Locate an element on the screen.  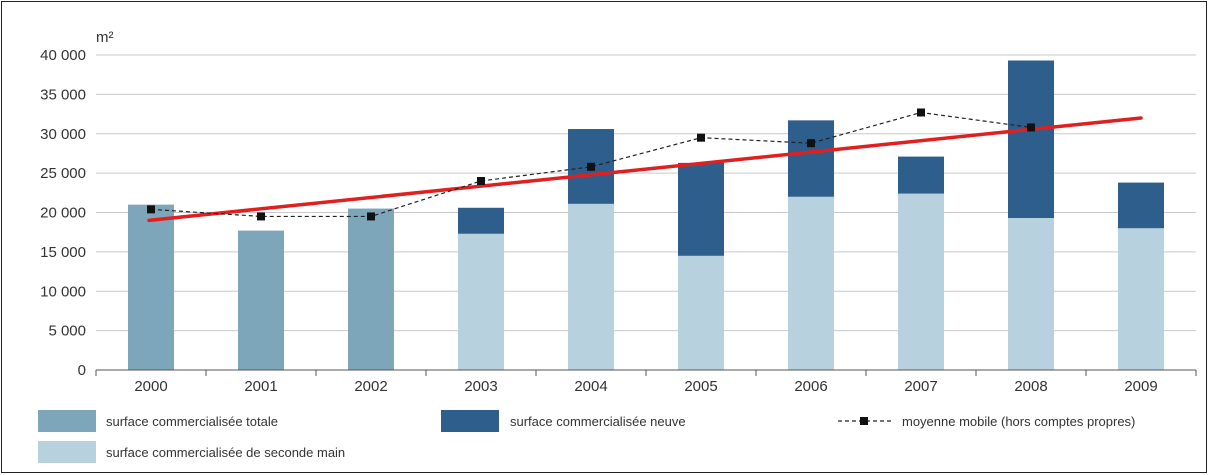
legend-item-seconde-main: surface commercialisée de seconde main is located at coordinates (191, 452).